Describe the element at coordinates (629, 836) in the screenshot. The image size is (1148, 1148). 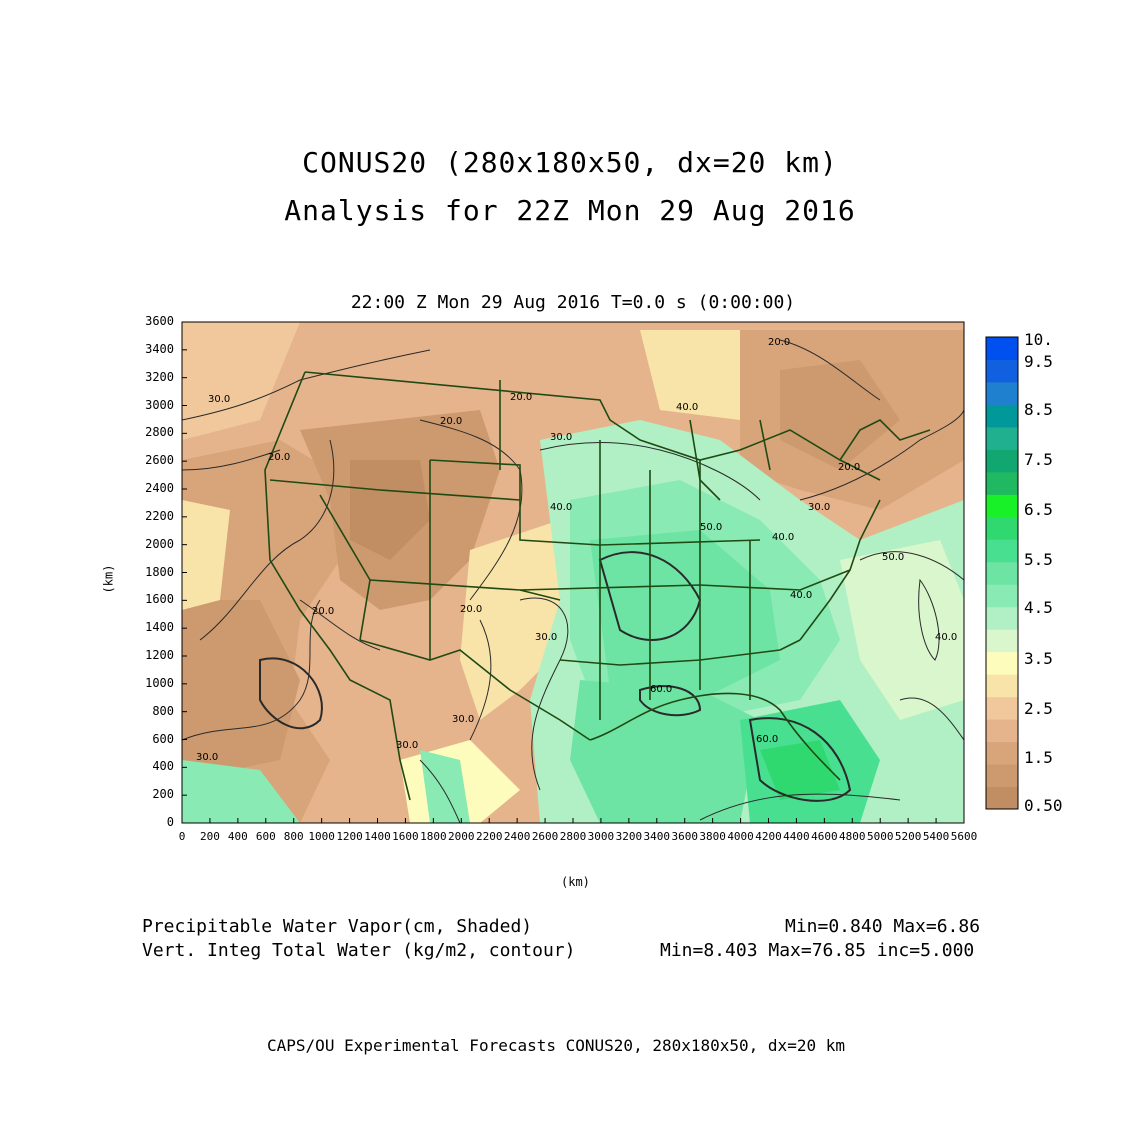
I see `x-tick-label: 3200` at that location.